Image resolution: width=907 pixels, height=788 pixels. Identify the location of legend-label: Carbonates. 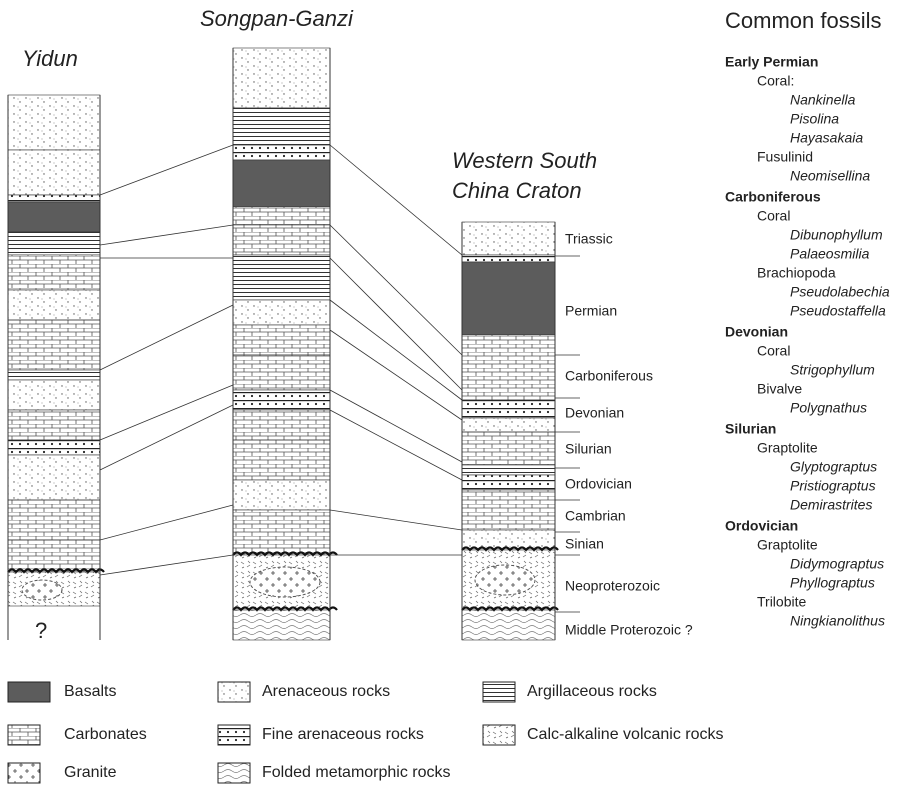
(105, 734).